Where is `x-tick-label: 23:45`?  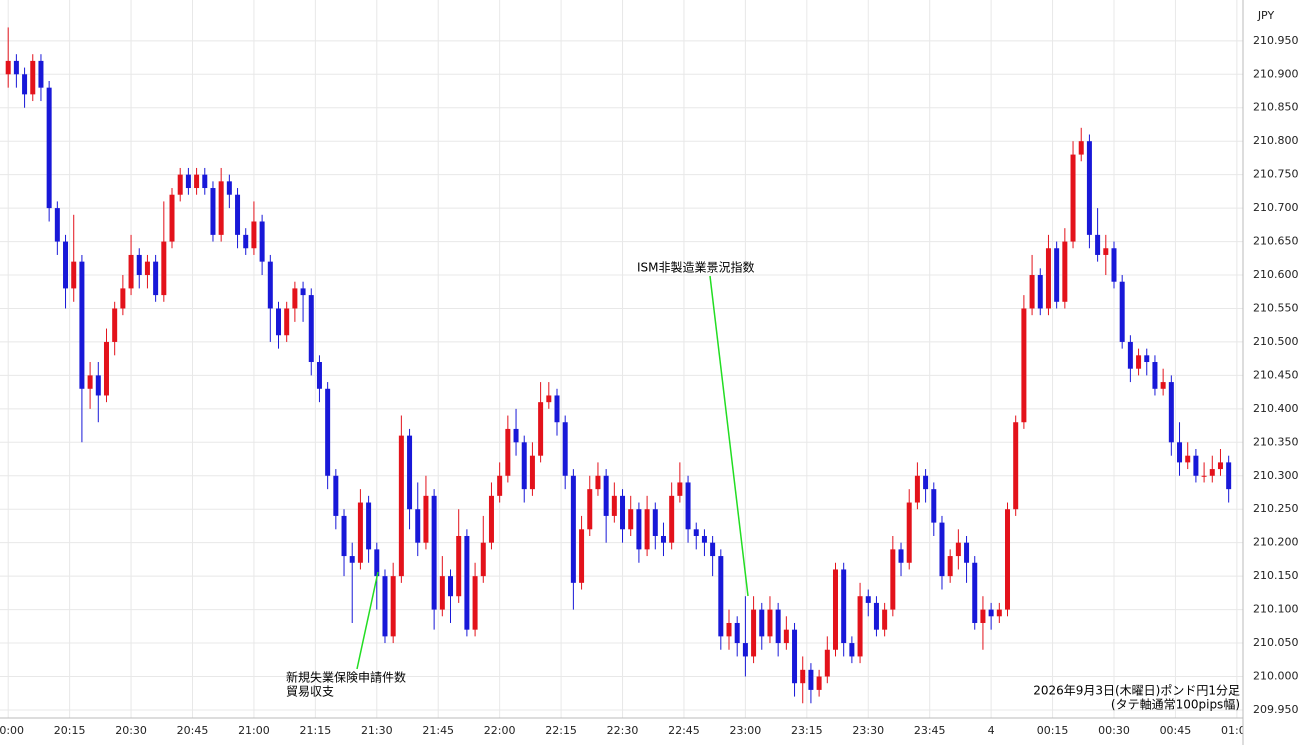
x-tick-label: 23:45 is located at coordinates (930, 730).